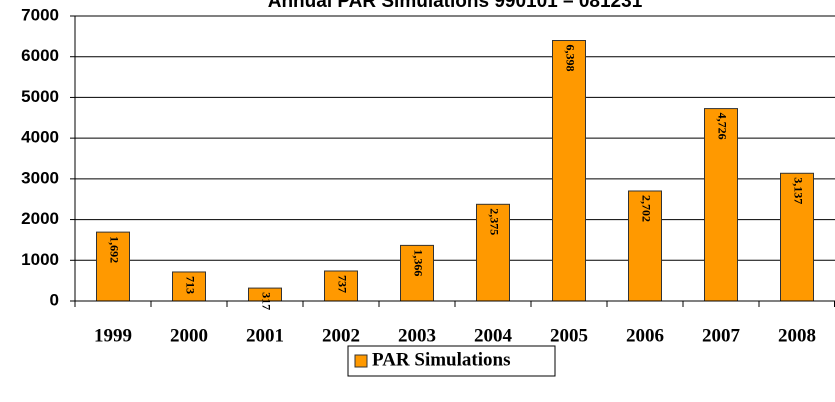  I want to click on value-label: 4,726, so click(722, 126).